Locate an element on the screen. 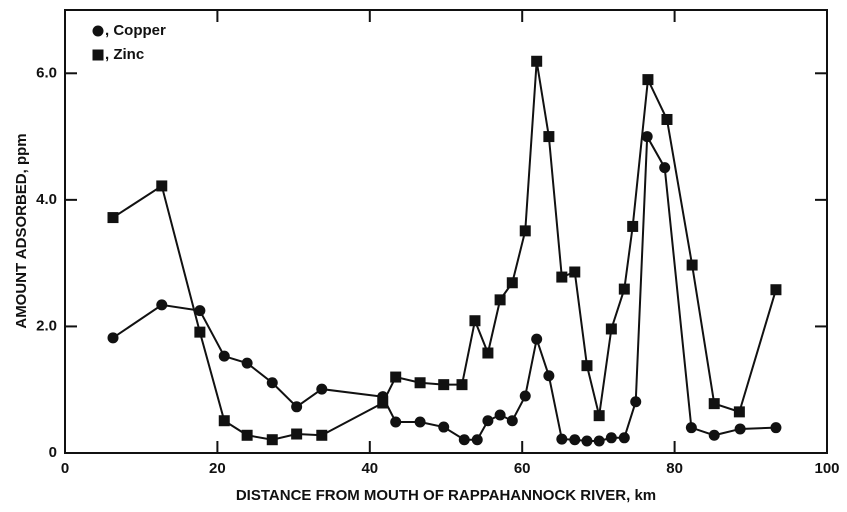 This screenshot has height=512, width=847. y-tick-label: 0 is located at coordinates (53, 452).